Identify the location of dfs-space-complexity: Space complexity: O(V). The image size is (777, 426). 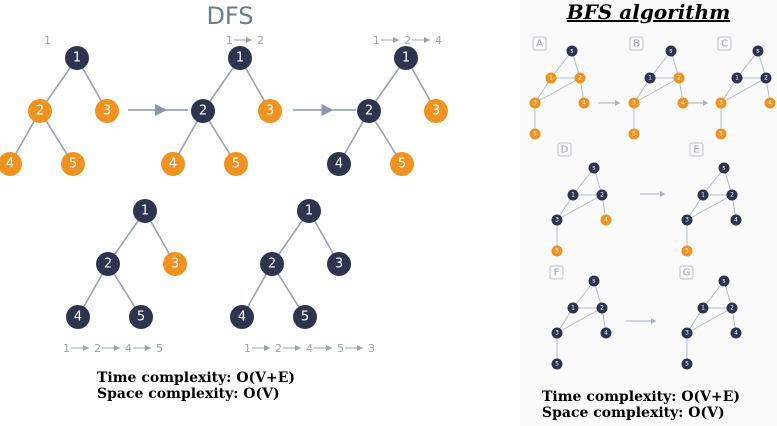
(188, 394).